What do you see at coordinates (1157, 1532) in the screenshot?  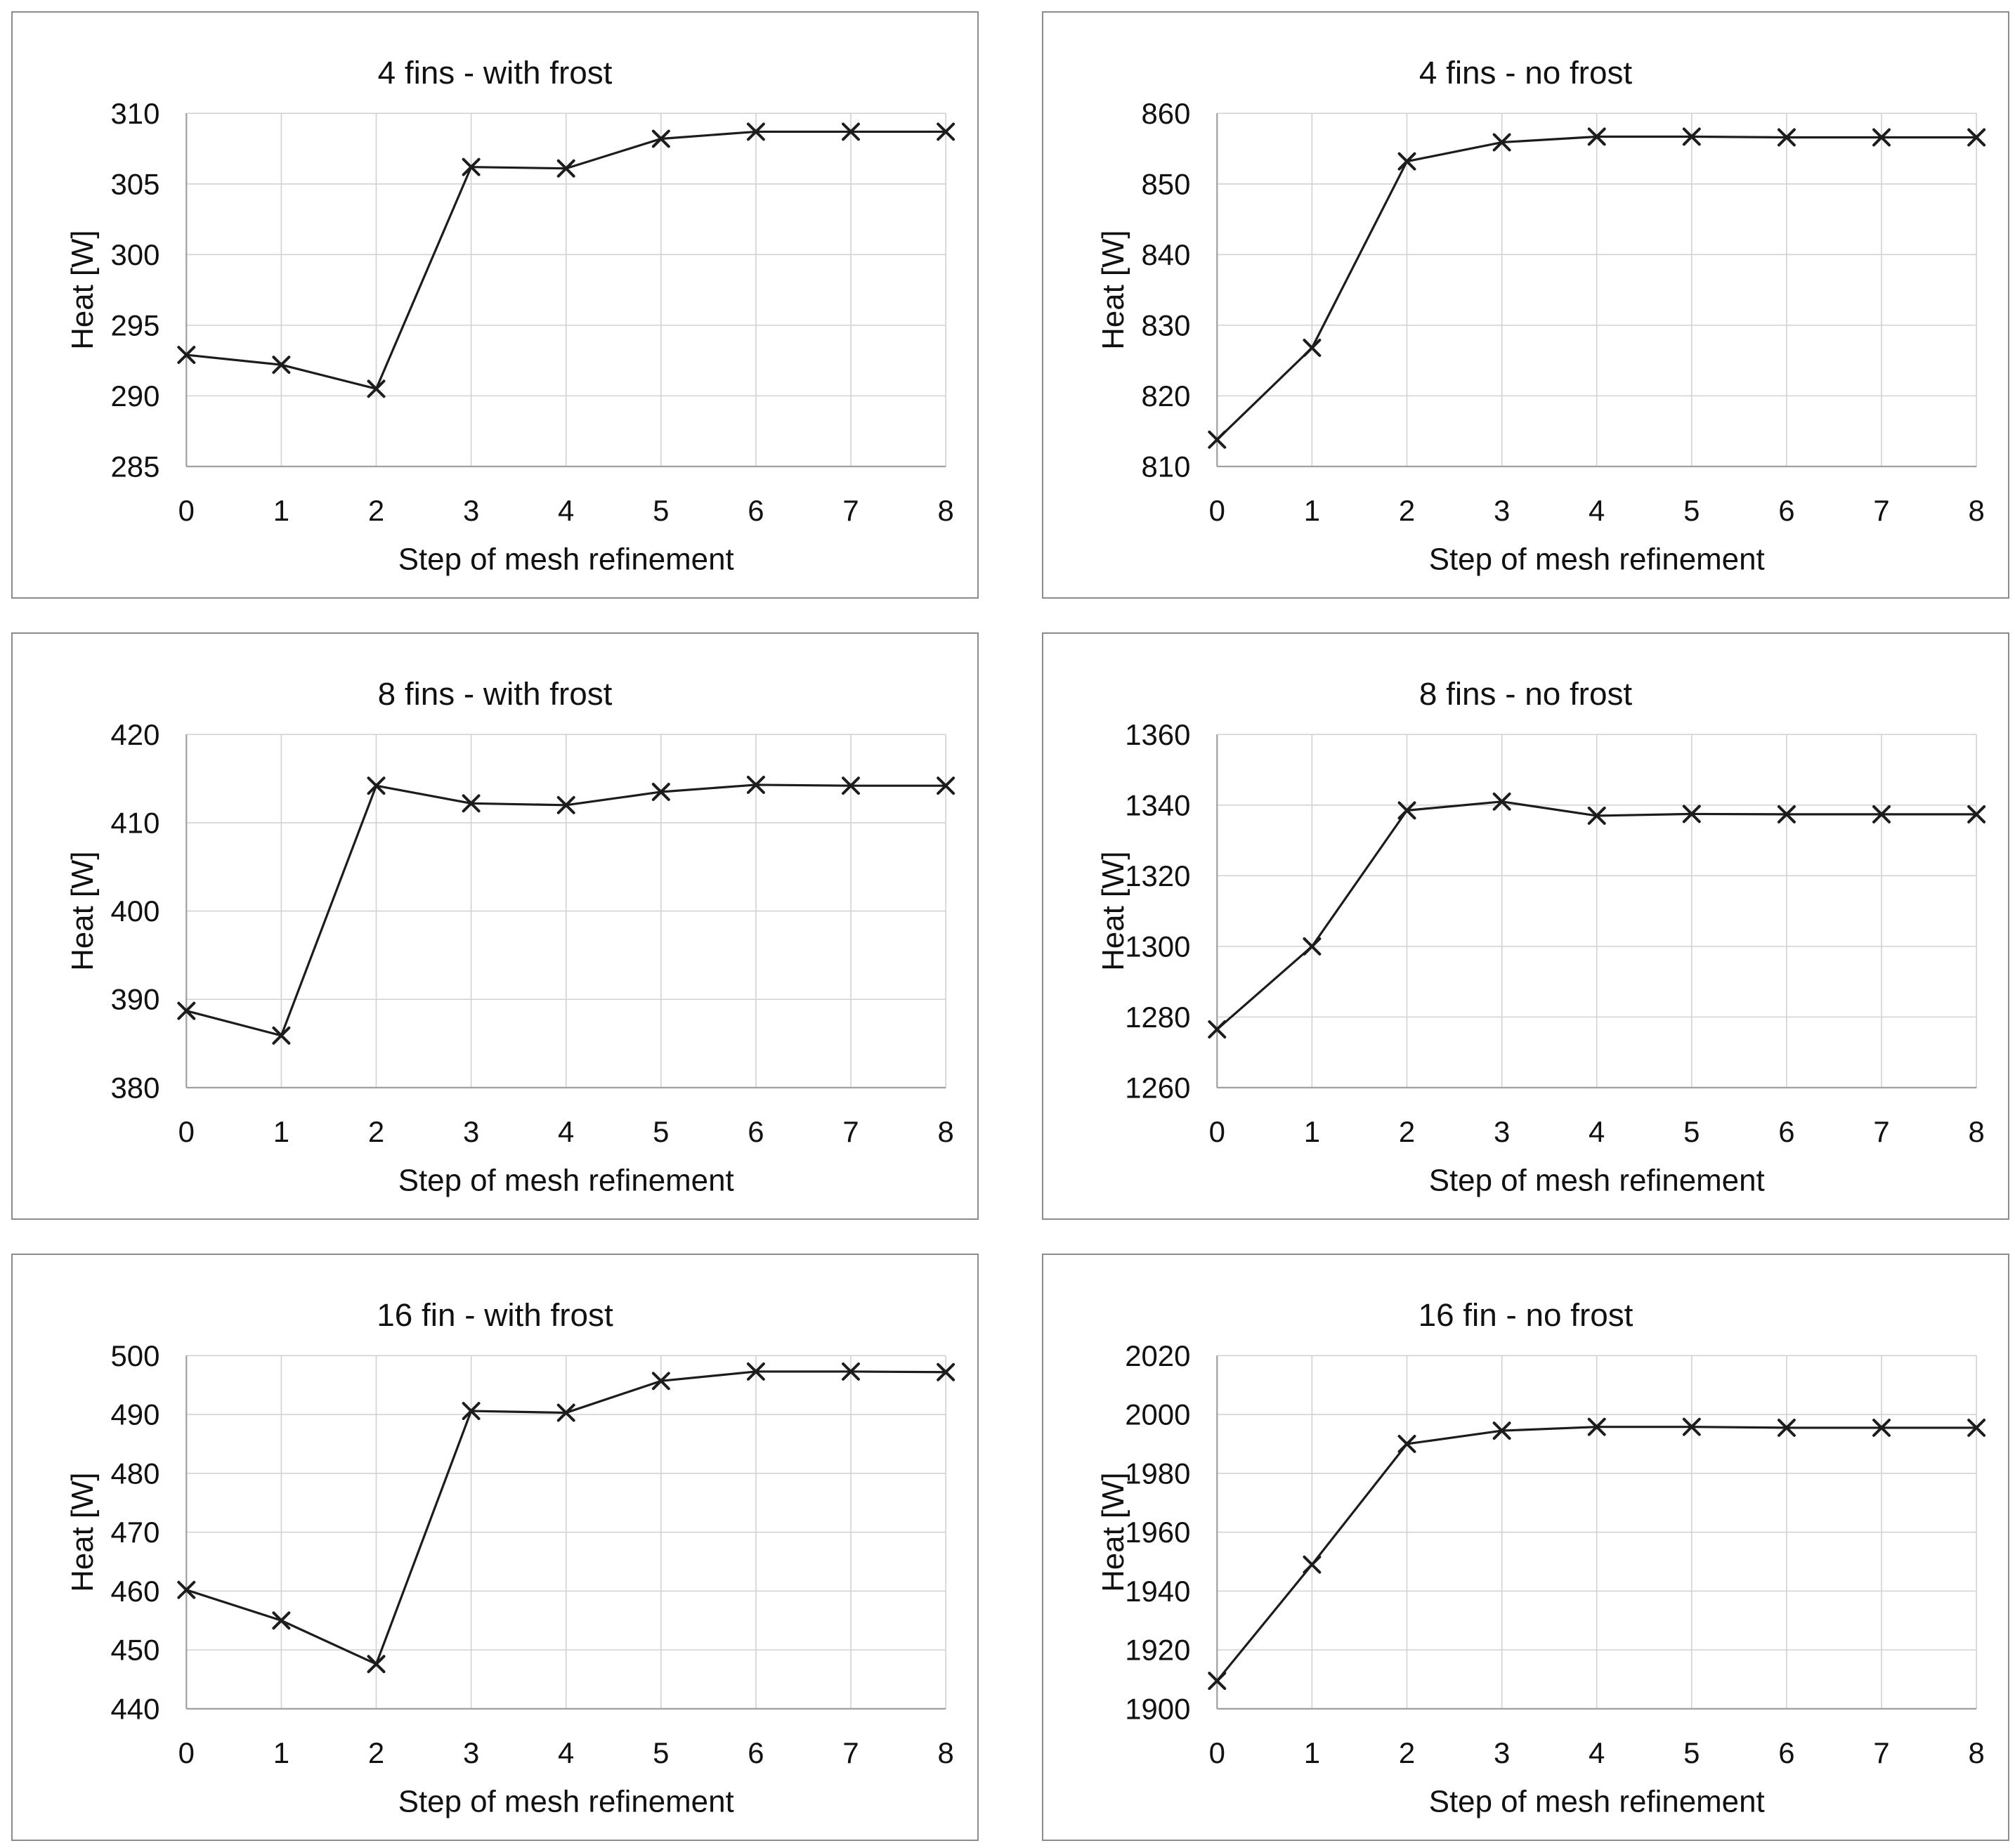 I see `y-tick-label: 1960` at bounding box center [1157, 1532].